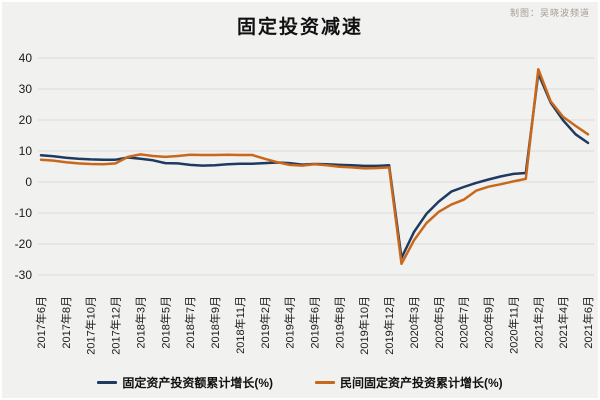 This screenshot has width=600, height=400. I want to click on y-axis-label: 40, so click(26, 58).